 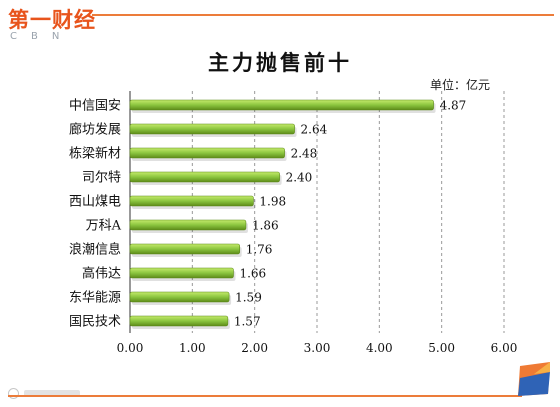 I want to click on value-label: 2.40, so click(x=299, y=178).